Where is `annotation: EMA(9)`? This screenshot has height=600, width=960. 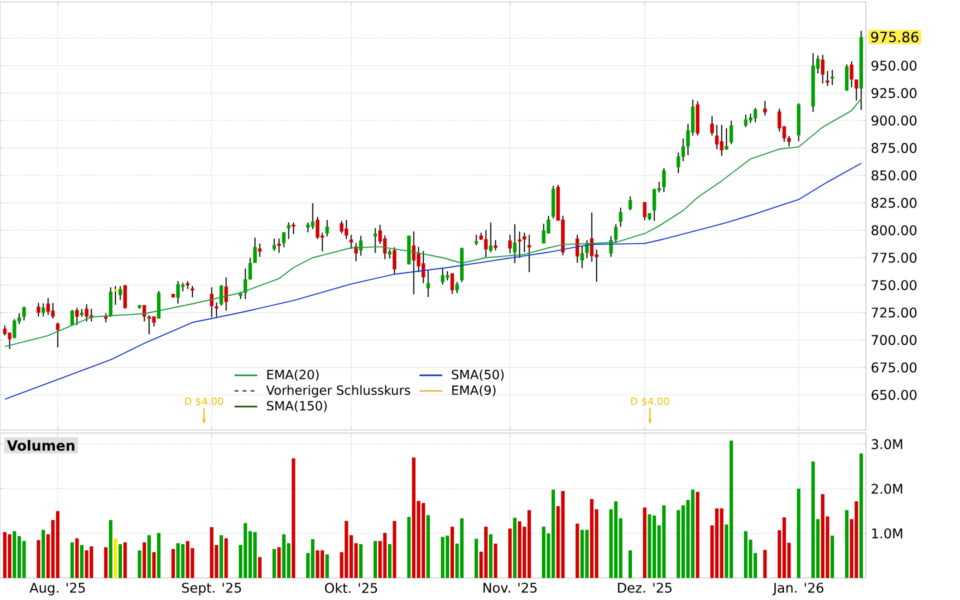 annotation: EMA(9) is located at coordinates (474, 390).